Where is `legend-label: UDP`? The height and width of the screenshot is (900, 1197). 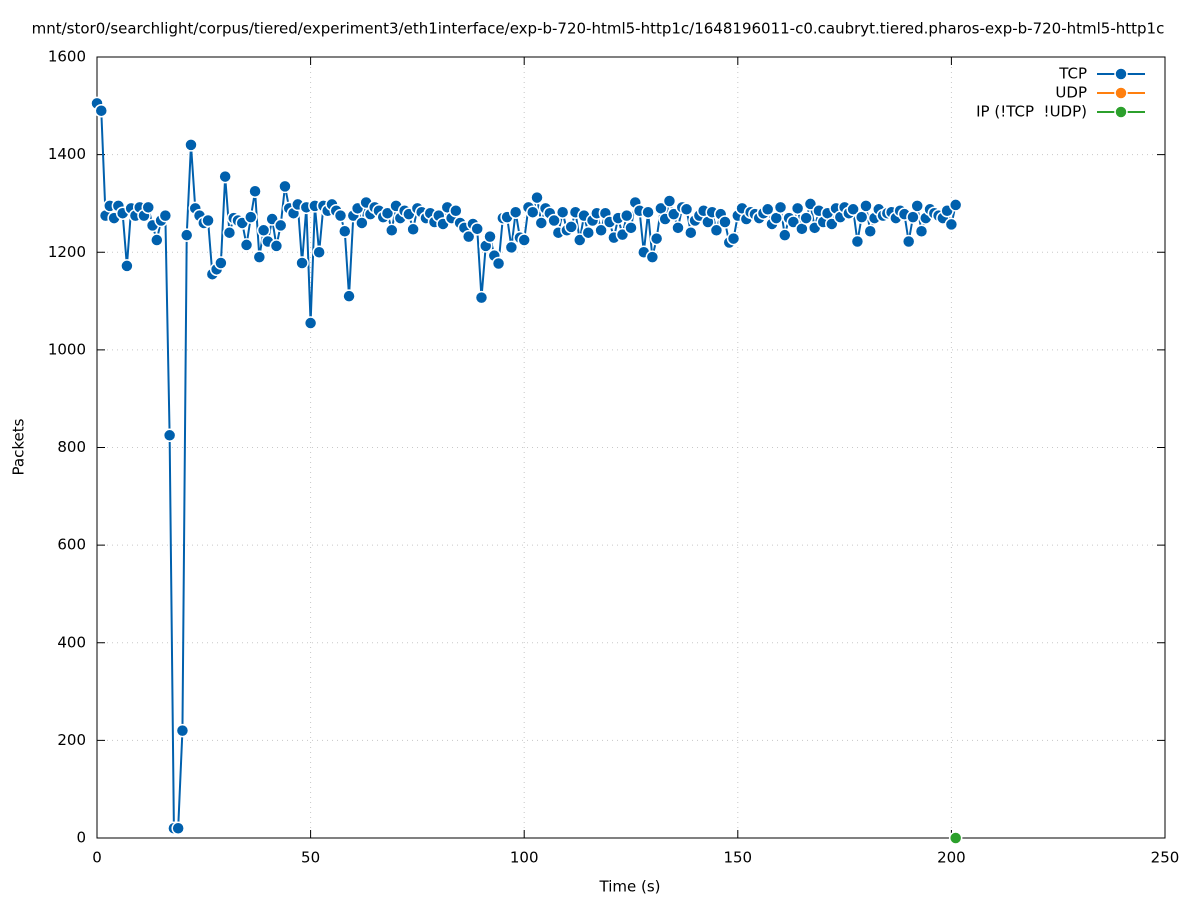
legend-label: UDP is located at coordinates (1071, 93).